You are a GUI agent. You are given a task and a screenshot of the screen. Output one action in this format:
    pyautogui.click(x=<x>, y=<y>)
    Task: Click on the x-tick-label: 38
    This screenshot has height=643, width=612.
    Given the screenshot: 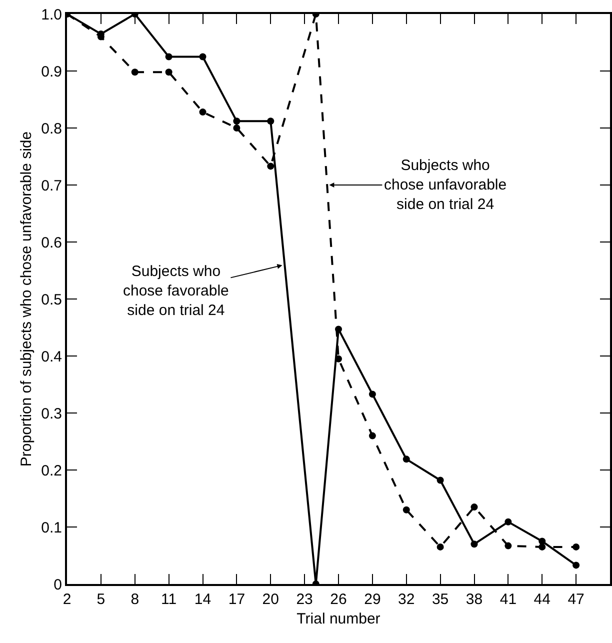 What is the action you would take?
    pyautogui.click(x=474, y=599)
    